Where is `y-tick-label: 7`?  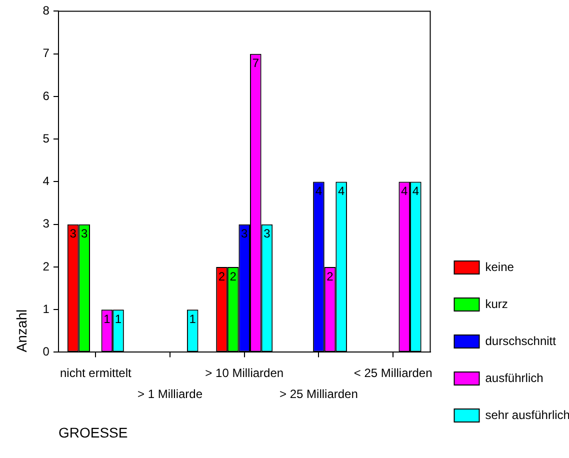
y-tick-label: 7 is located at coordinates (46, 53).